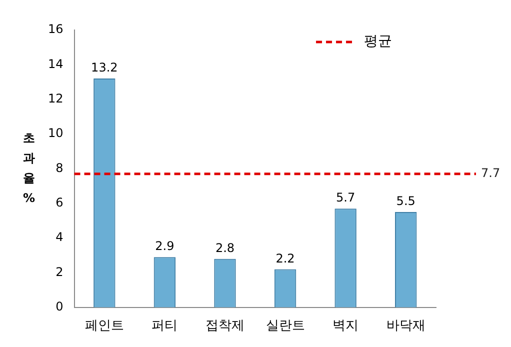 The image size is (511, 347). What do you see at coordinates (56, 29) in the screenshot?
I see `y-tick-label: 16` at bounding box center [56, 29].